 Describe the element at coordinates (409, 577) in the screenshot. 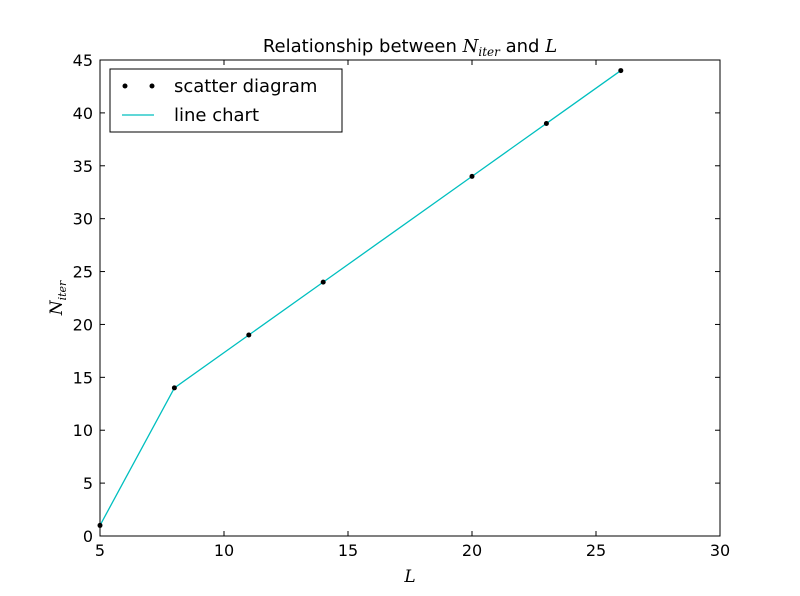

I see `x-axis-label: L` at that location.